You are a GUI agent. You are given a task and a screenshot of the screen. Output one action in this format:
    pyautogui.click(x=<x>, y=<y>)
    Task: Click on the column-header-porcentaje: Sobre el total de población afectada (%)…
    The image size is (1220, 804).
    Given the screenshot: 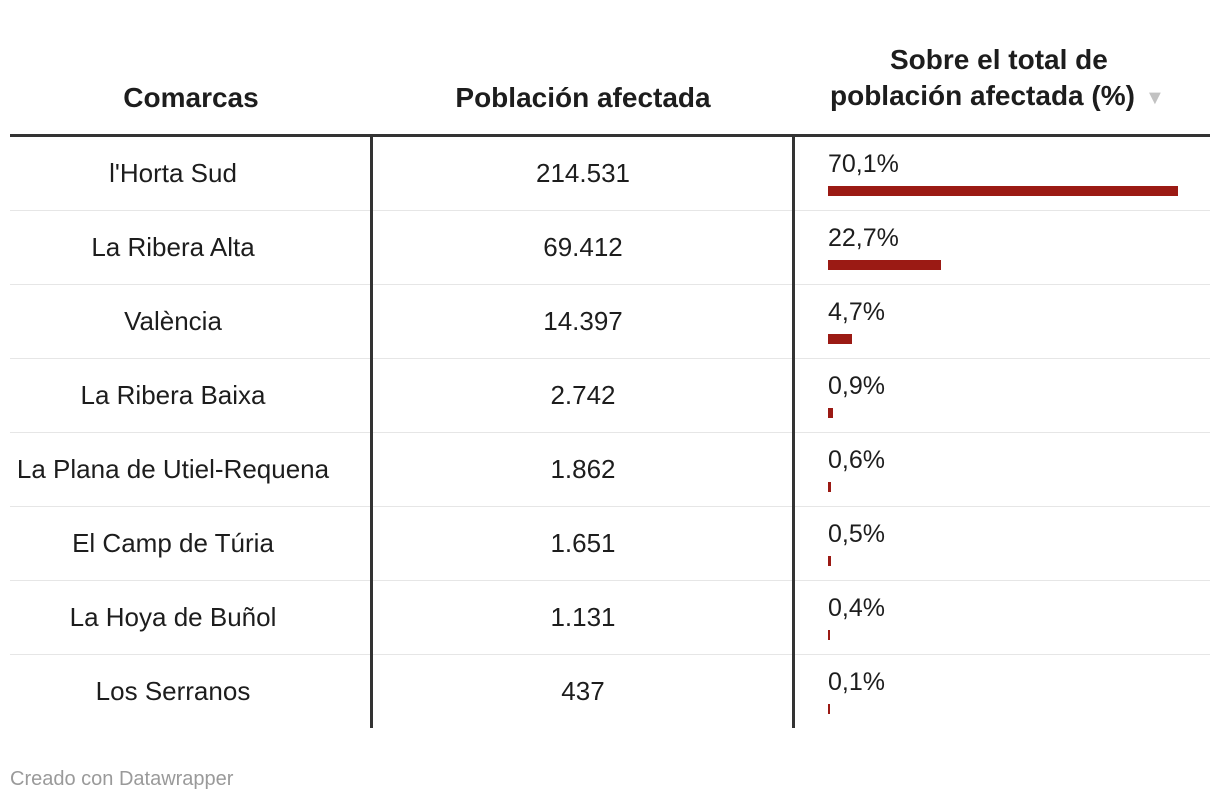 What is the action you would take?
    pyautogui.click(x=1020, y=79)
    